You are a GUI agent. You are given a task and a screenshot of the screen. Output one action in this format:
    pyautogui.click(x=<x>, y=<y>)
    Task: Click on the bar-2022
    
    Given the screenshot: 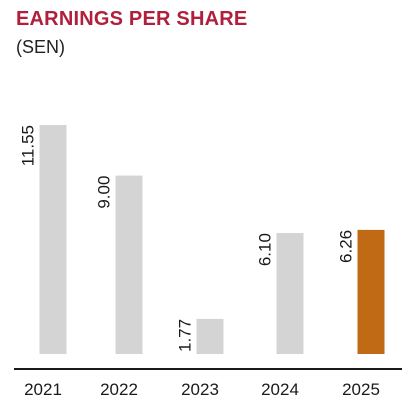 What is the action you would take?
    pyautogui.click(x=129, y=264)
    